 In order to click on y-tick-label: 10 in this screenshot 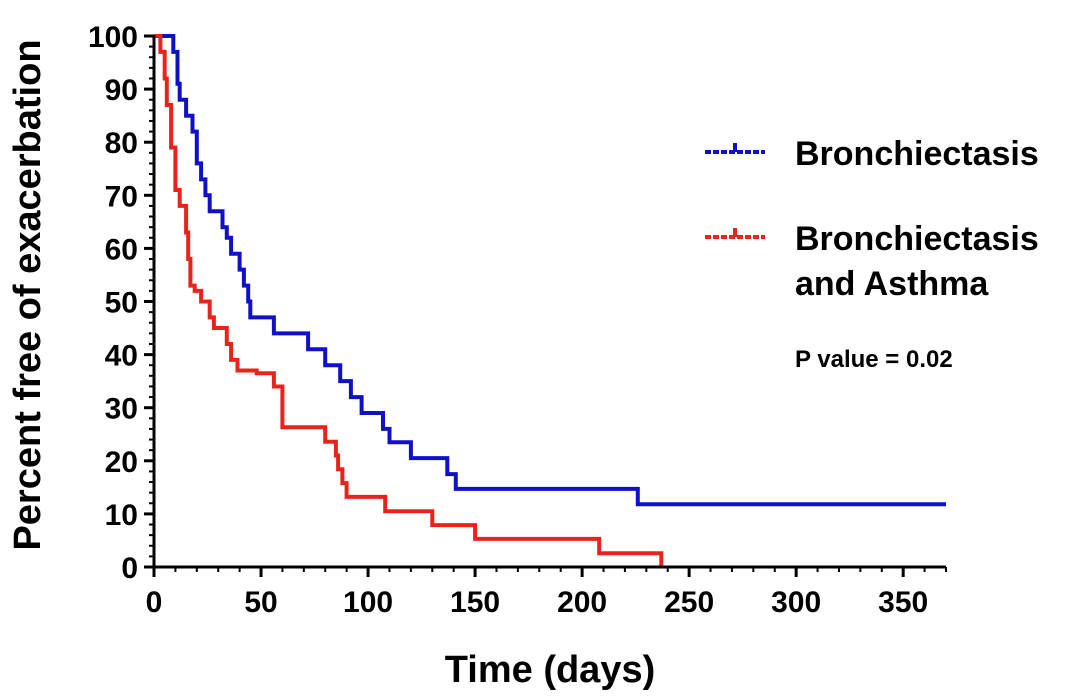, I will do `click(121, 515)`.